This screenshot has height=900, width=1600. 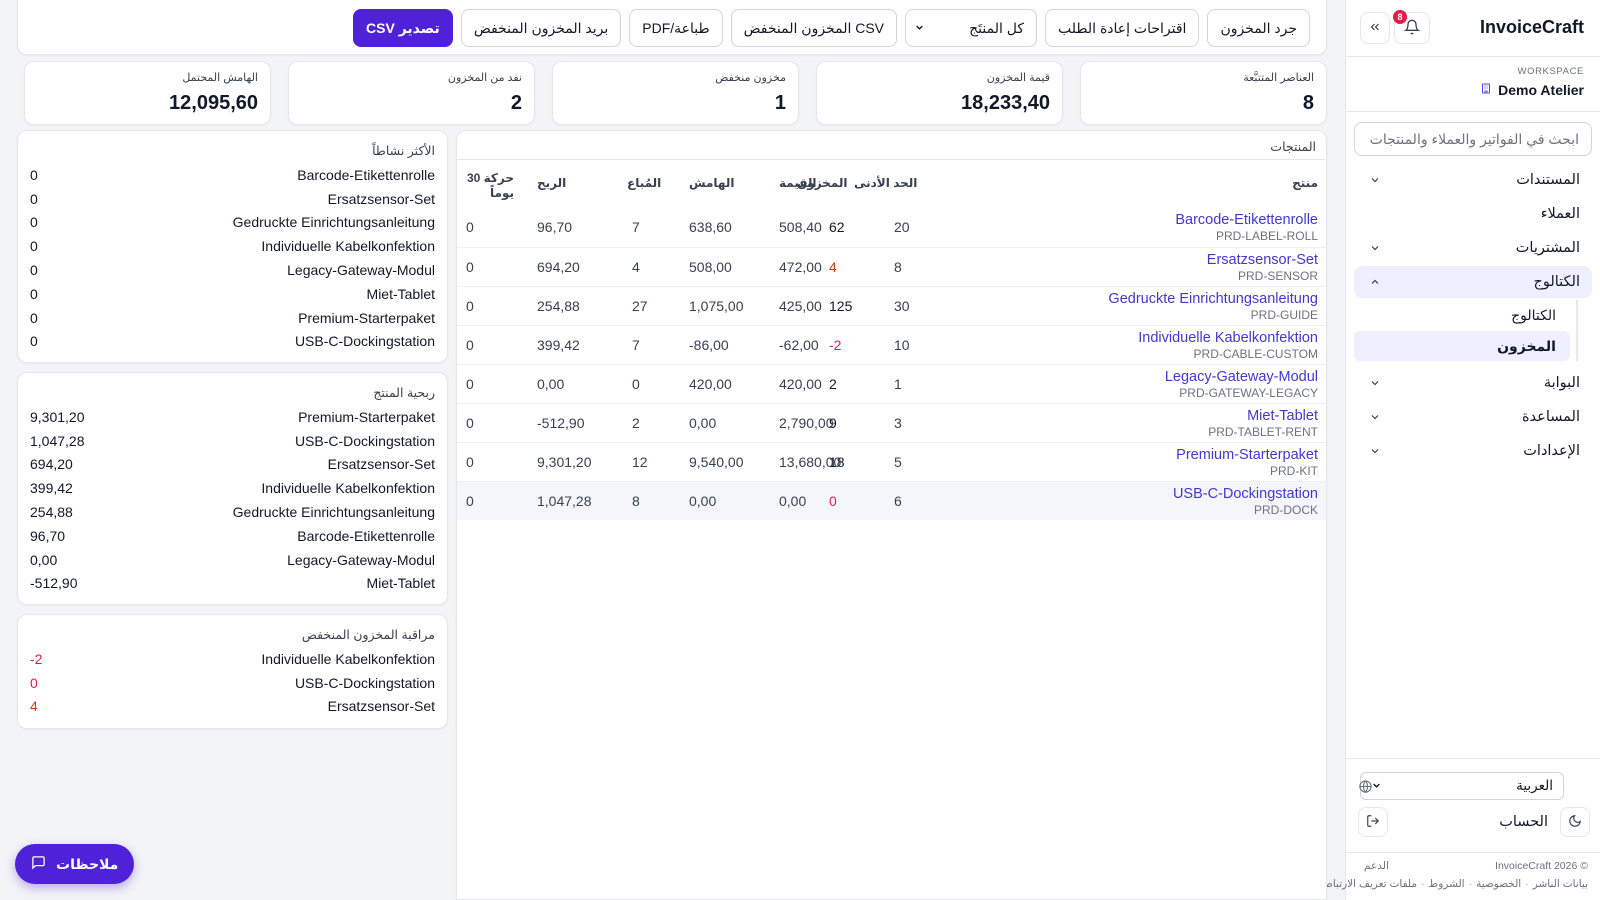 I want to click on product-name-link: Legacy-Gateway-Modul, so click(x=1241, y=377).